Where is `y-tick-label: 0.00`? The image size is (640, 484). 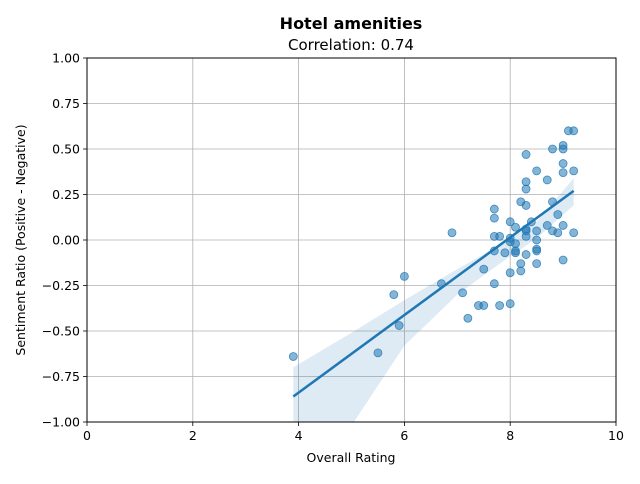
y-tick-label: 0.00 is located at coordinates (66, 240).